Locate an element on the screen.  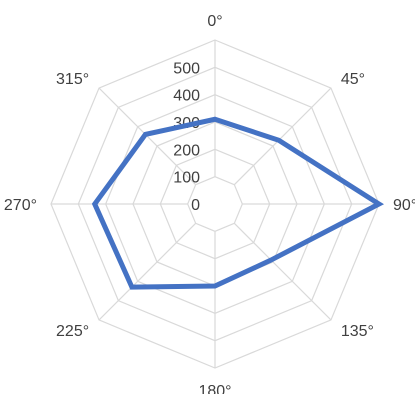
category-label: 135° is located at coordinates (357, 331).